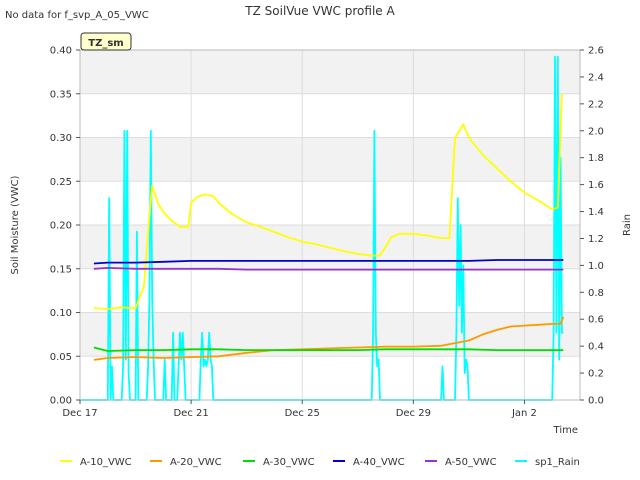  I want to click on station-badge: TZ_sm, so click(106, 41).